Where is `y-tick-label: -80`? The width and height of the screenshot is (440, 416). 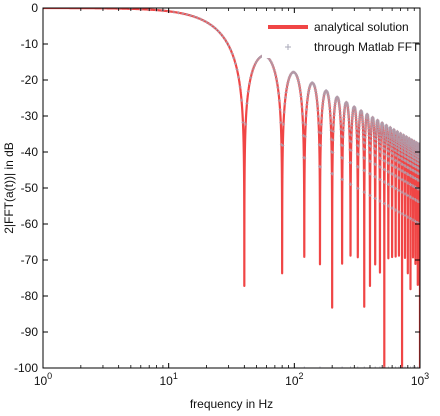 y-tick-label: -80 is located at coordinates (30, 296).